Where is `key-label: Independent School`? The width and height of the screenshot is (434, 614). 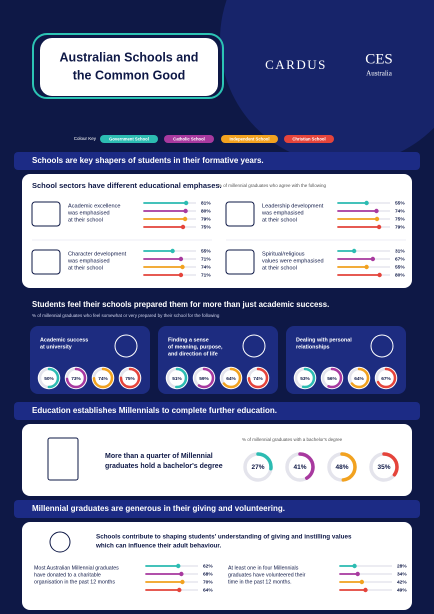
key-label: Independent School is located at coordinates (249, 138).